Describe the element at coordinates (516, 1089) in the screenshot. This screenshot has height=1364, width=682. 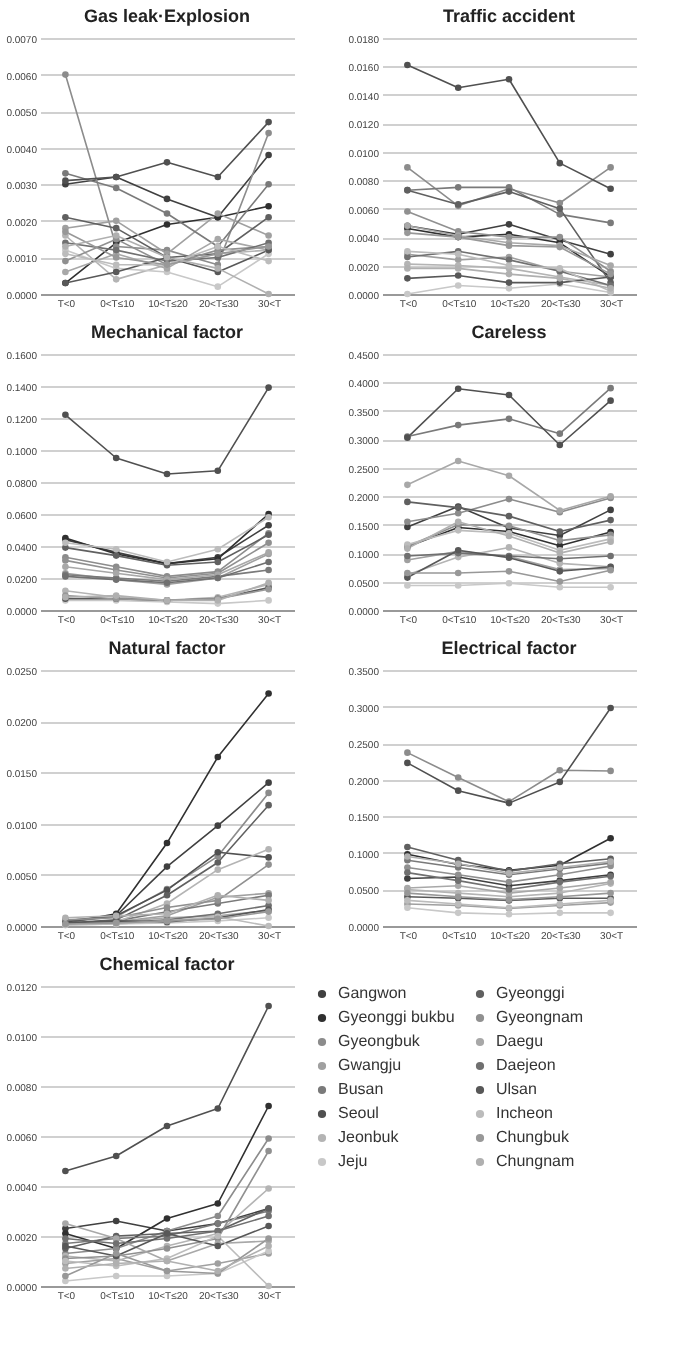
I see `legend-label: Ulsan` at that location.